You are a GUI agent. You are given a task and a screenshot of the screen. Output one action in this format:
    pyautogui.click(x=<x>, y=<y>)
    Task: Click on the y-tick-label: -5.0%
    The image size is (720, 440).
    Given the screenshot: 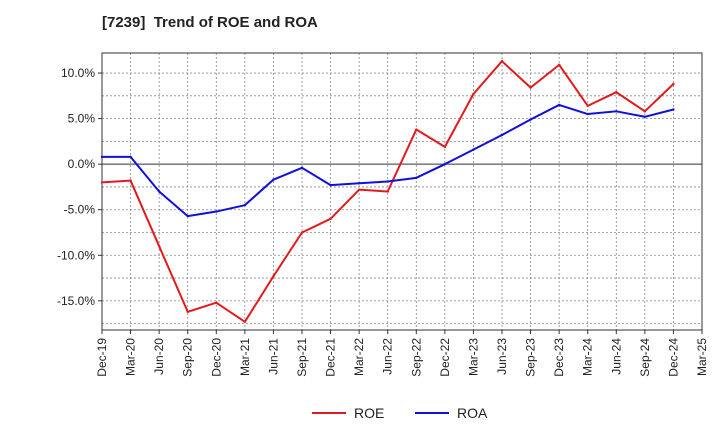 What is the action you would take?
    pyautogui.click(x=80, y=210)
    